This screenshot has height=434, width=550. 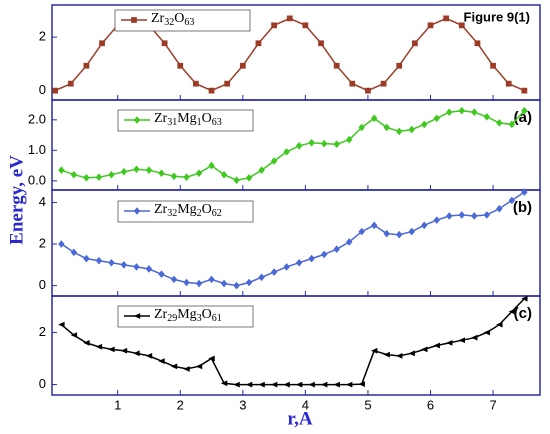 I want to click on panel-label: (c), so click(x=523, y=313).